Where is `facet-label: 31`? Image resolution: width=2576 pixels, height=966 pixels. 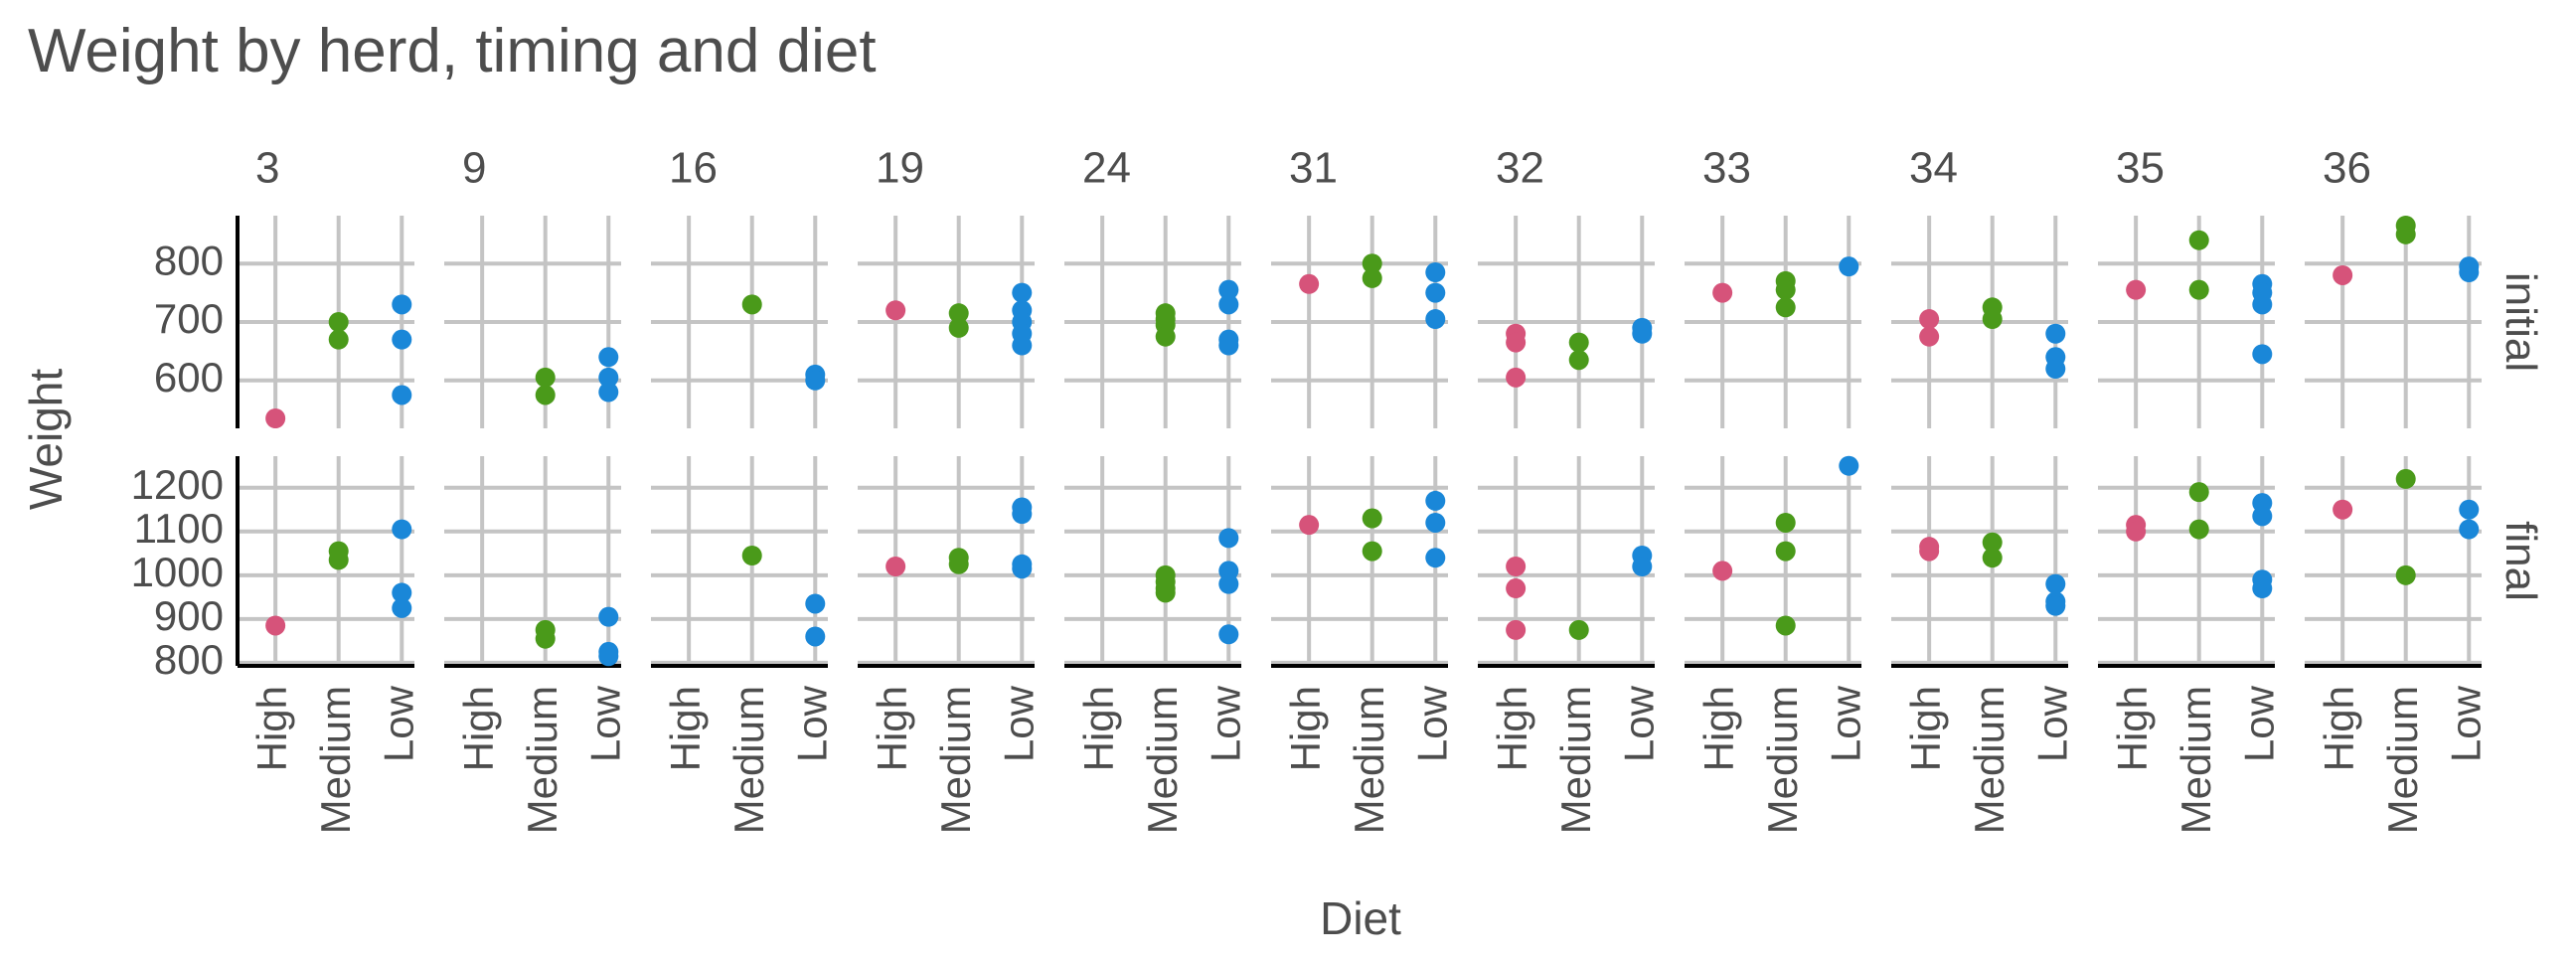
facet-label: 31 is located at coordinates (1313, 168).